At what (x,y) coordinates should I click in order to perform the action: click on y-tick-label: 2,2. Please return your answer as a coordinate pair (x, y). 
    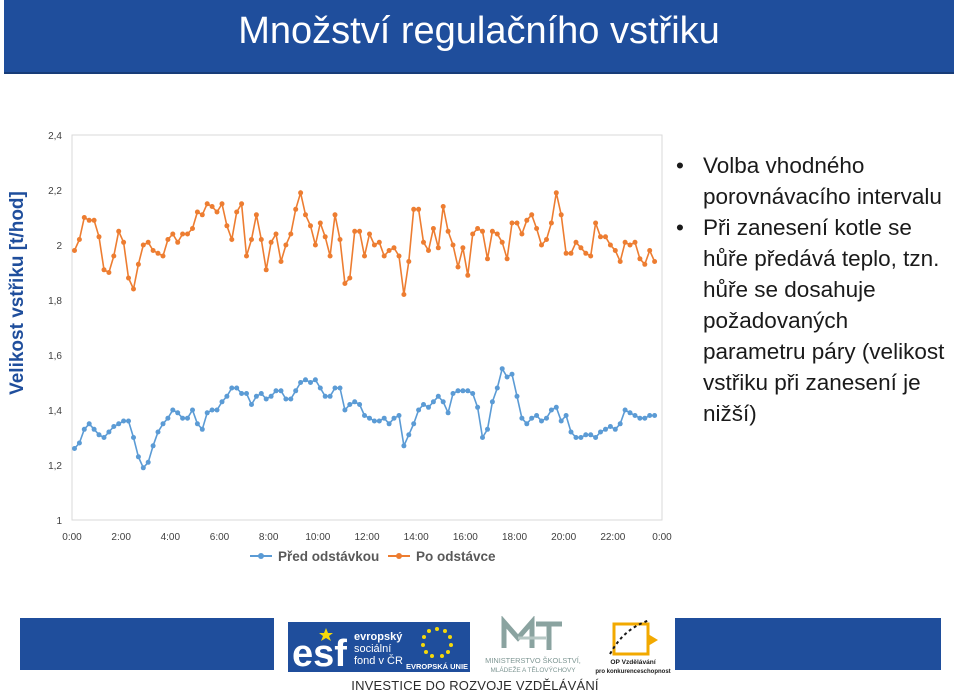
    Looking at the image, I should click on (55, 191).